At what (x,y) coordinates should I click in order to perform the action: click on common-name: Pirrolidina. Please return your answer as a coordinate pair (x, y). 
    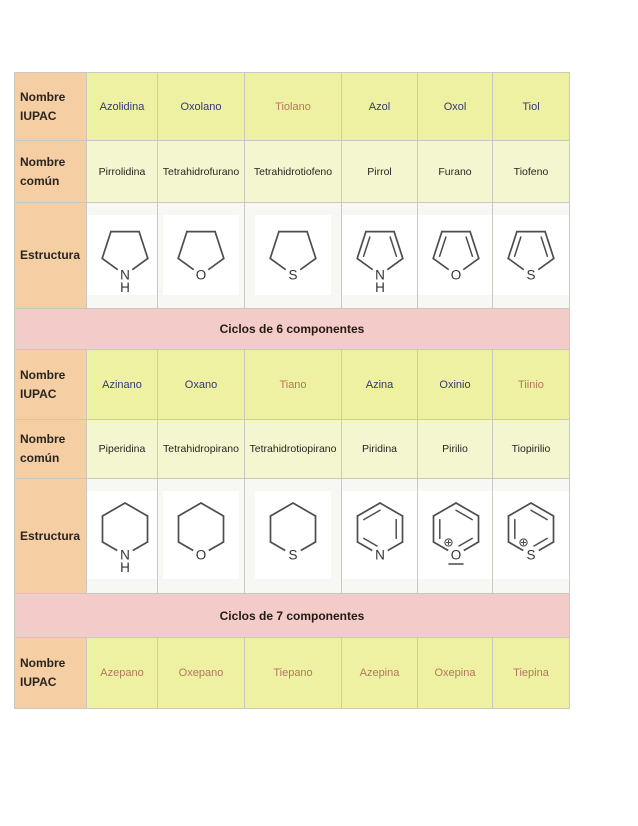
    Looking at the image, I should click on (122, 171).